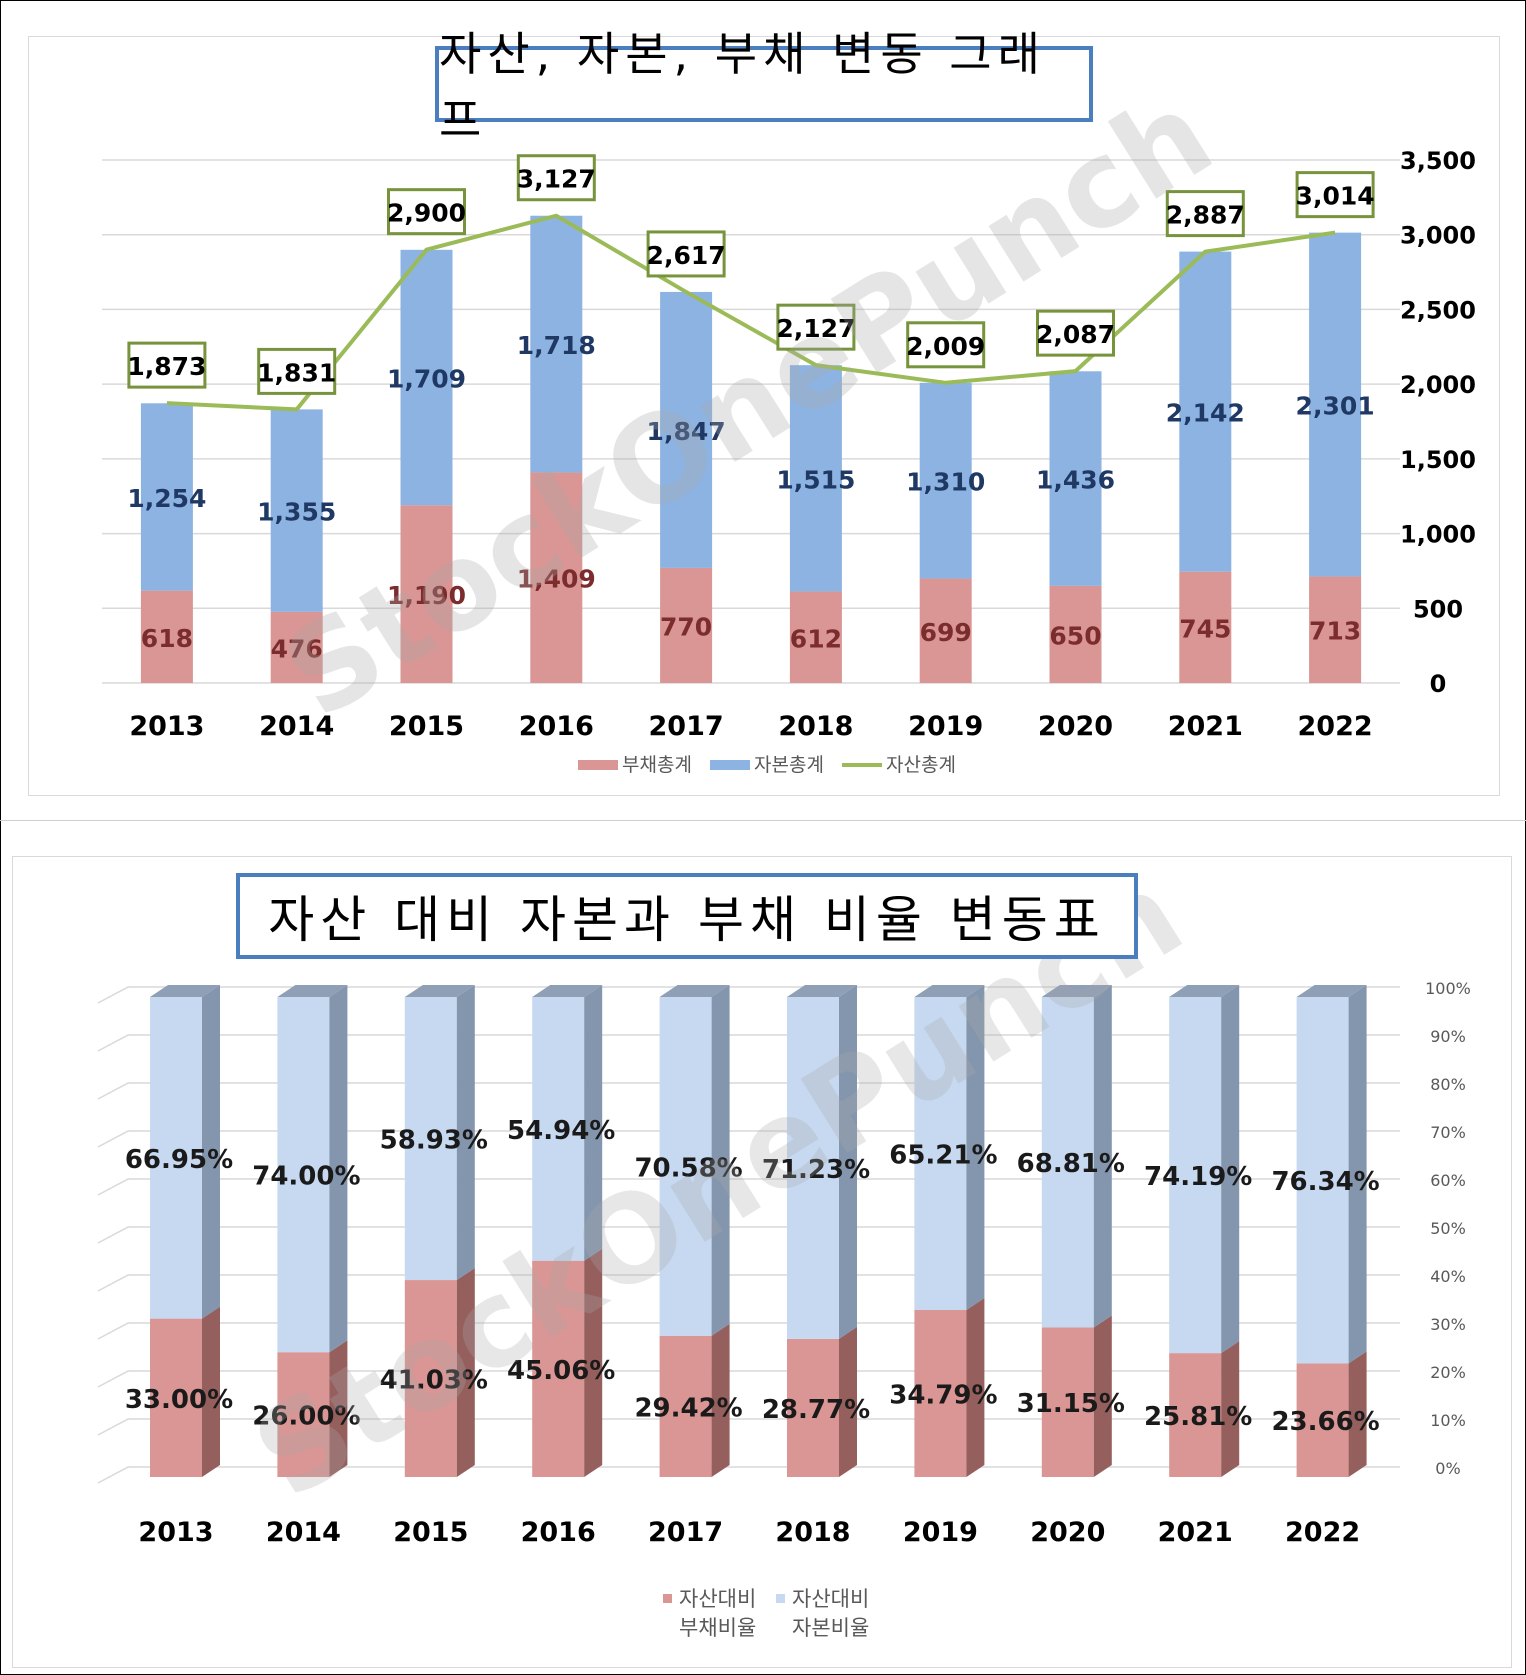 This screenshot has width=1526, height=1675. What do you see at coordinates (1438, 161) in the screenshot?
I see `y-tick-label: 3,500` at bounding box center [1438, 161].